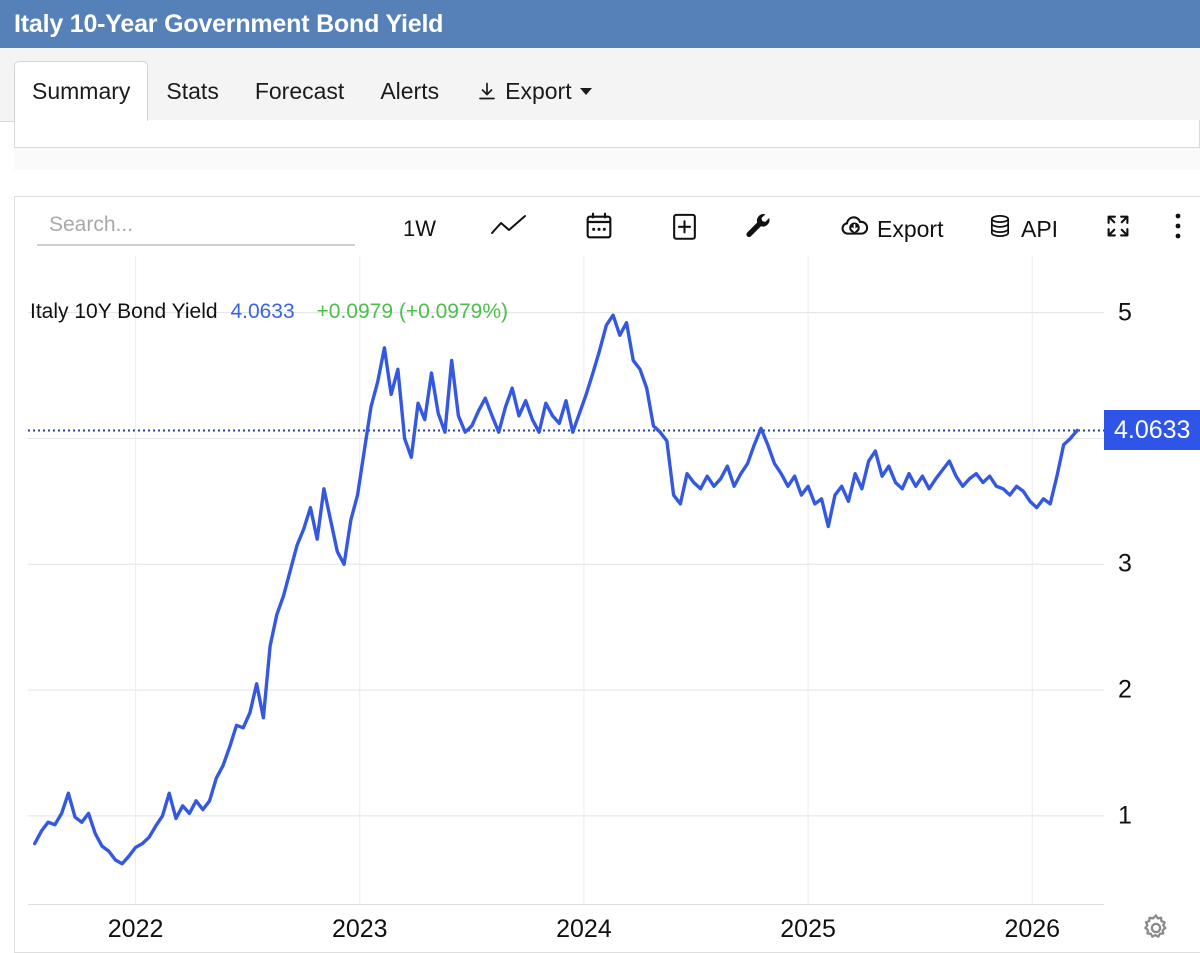  I want to click on content-panel-strip, so click(607, 159).